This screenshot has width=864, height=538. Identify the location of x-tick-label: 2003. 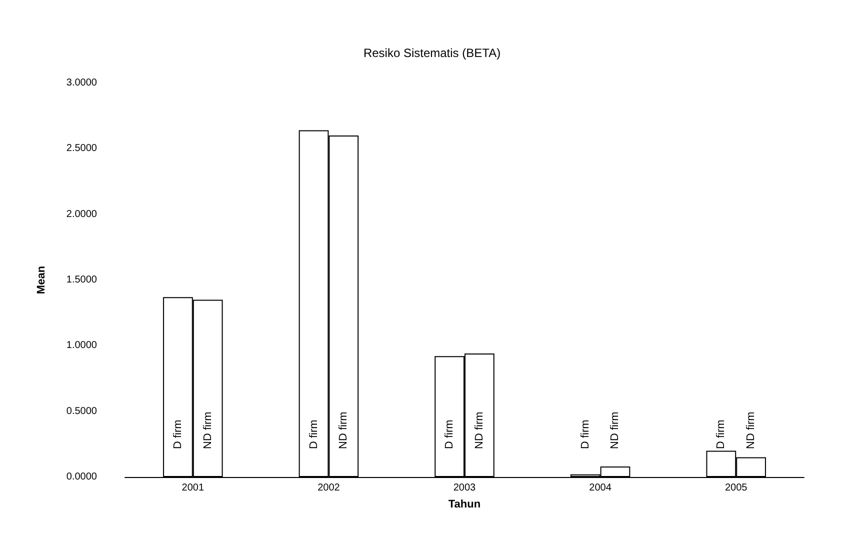
(464, 488).